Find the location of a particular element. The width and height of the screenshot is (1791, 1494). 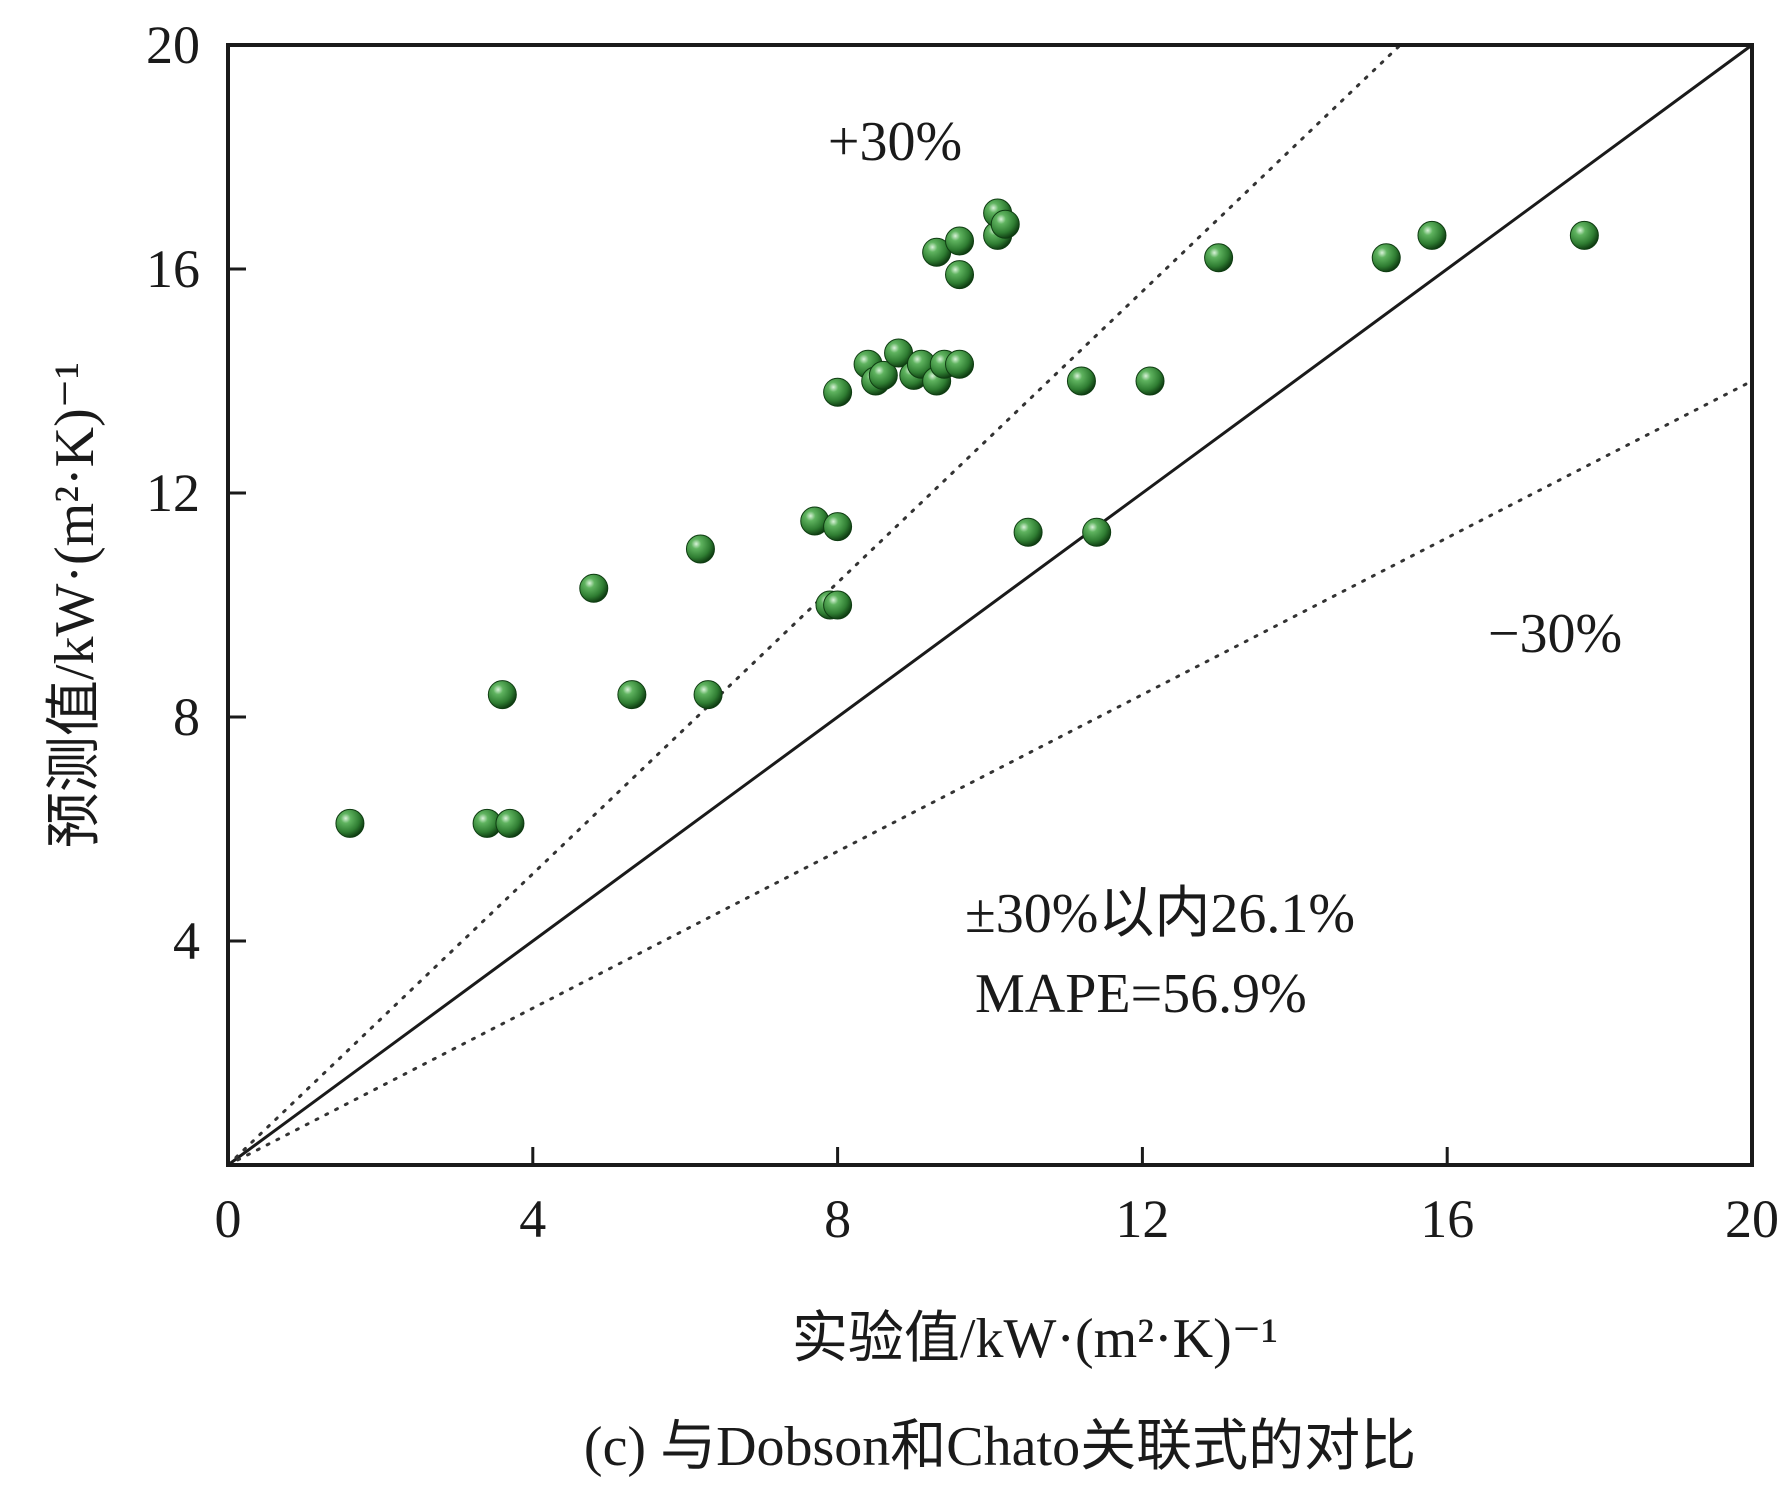

within-30-annotation: ±30%以内26.1% is located at coordinates (1160, 914).